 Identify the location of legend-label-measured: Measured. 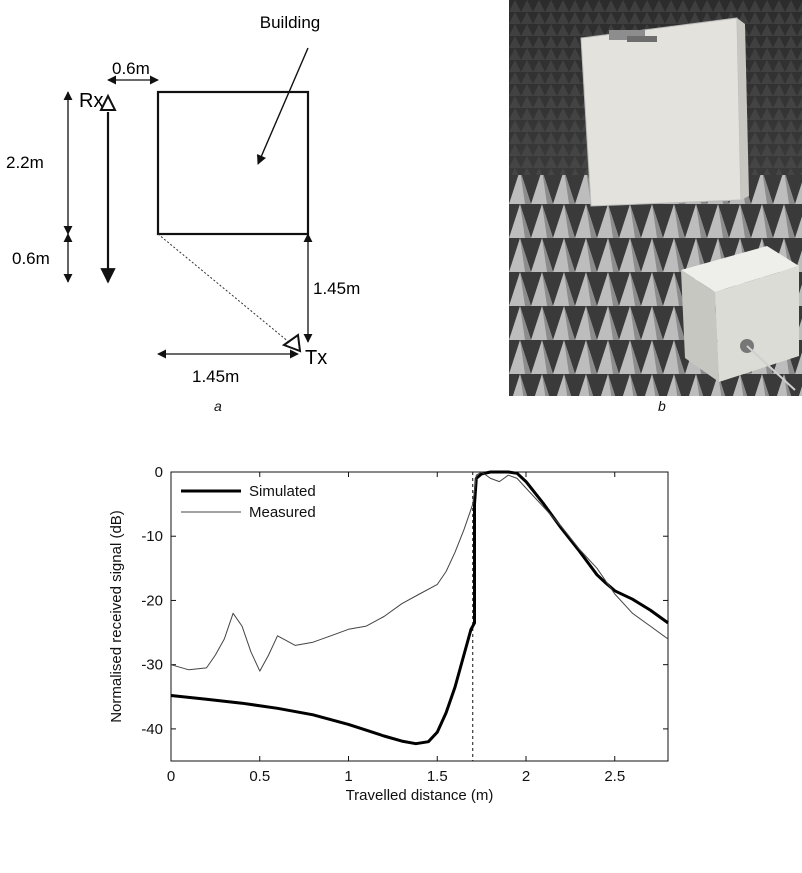
(282, 512).